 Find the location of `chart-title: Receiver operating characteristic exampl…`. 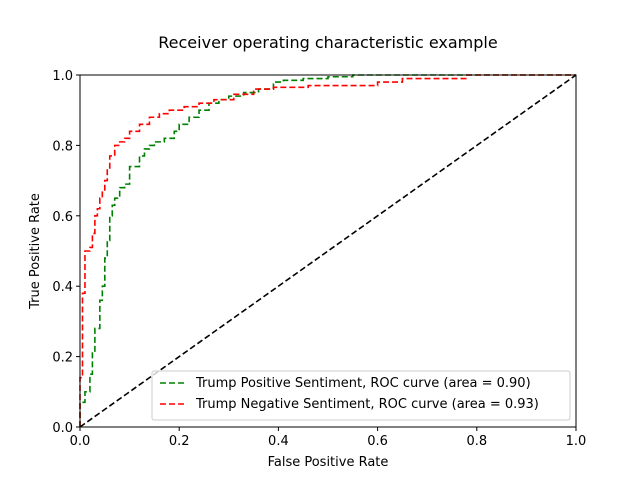

chart-title: Receiver operating characteristic exampl… is located at coordinates (327, 42).